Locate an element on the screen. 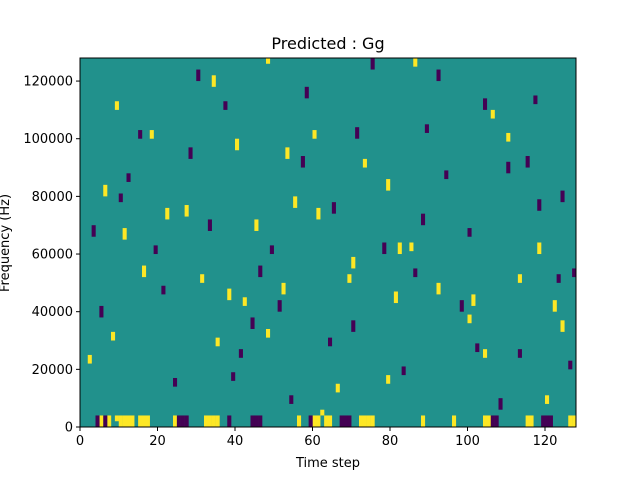  x-tick-label: 20 is located at coordinates (157, 441).